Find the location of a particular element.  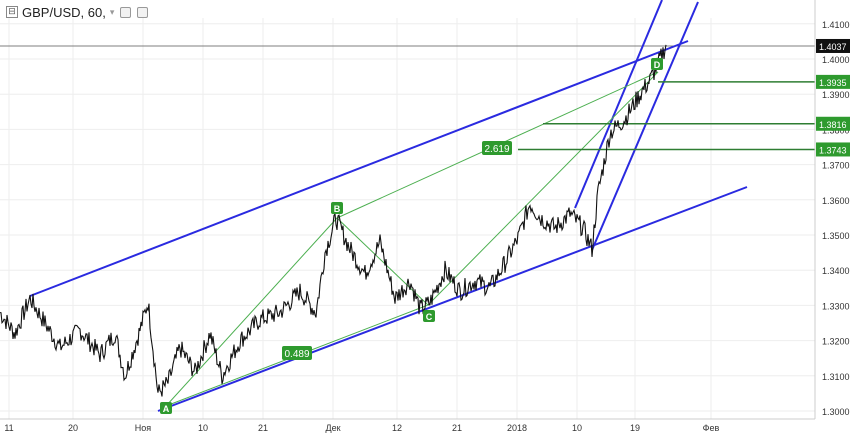

pattern-point-label: C is located at coordinates (429, 317).